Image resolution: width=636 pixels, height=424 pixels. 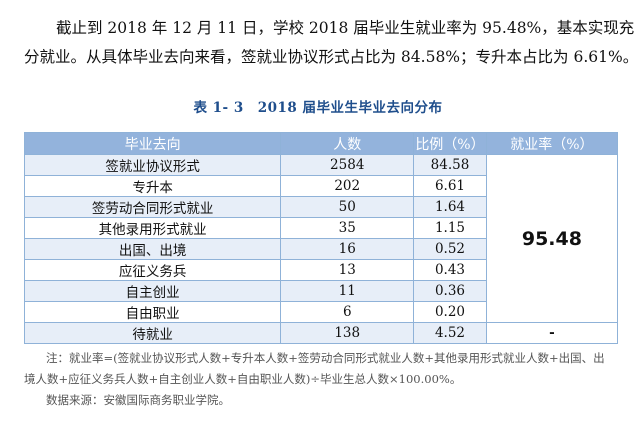 I want to click on table-row: 出国、出境 16 0.52, so click(x=320, y=249).